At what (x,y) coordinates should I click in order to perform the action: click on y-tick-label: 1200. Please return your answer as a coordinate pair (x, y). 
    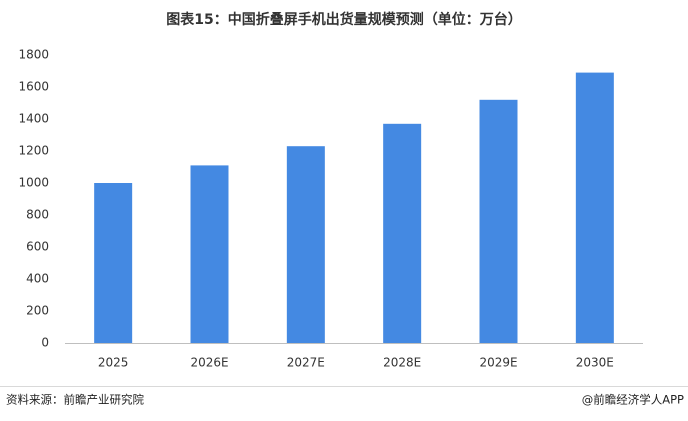
    Looking at the image, I should click on (33, 151).